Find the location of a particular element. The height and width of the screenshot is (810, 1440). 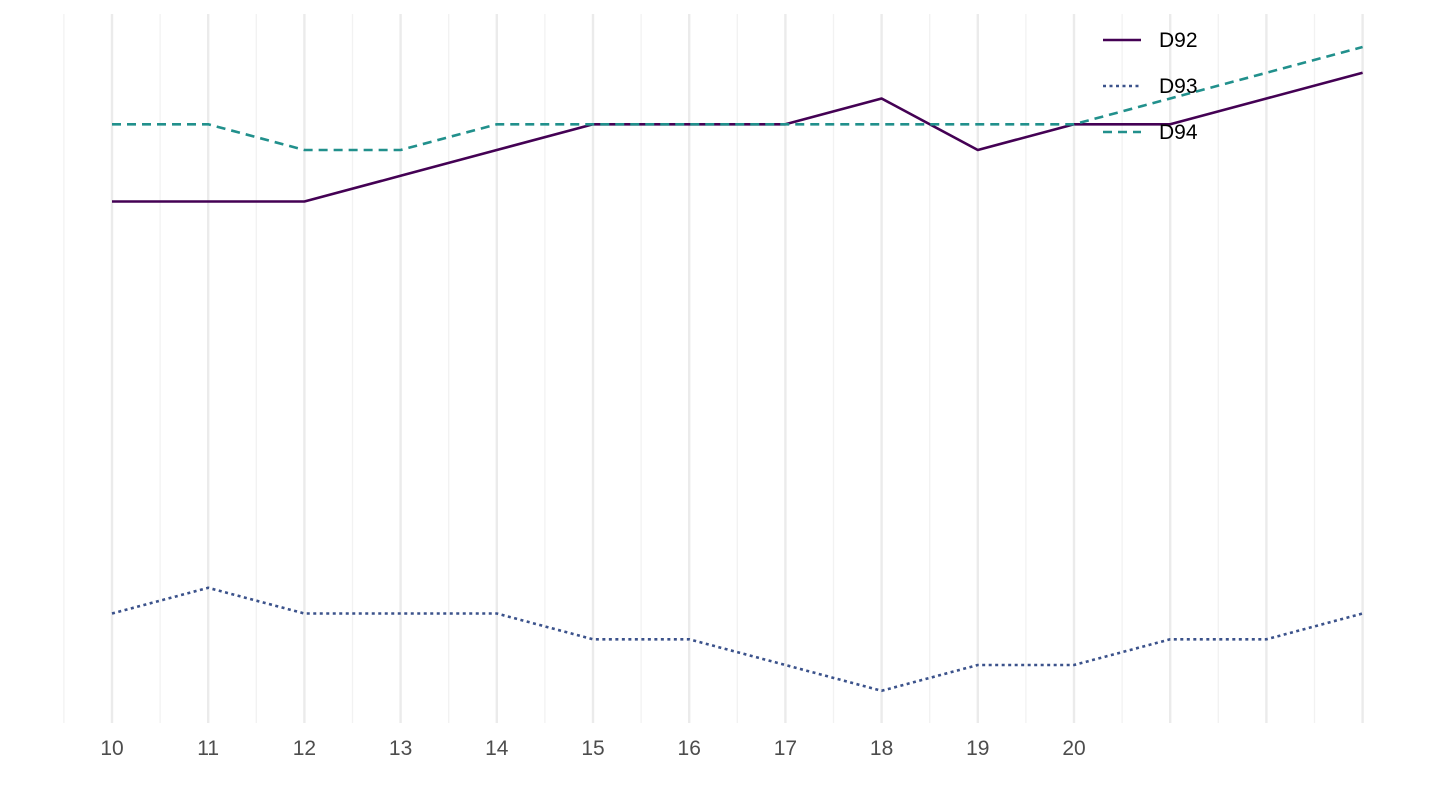

x-axis: 10 11 12 13 14 15 16 17 18 19 20 is located at coordinates (592, 748).